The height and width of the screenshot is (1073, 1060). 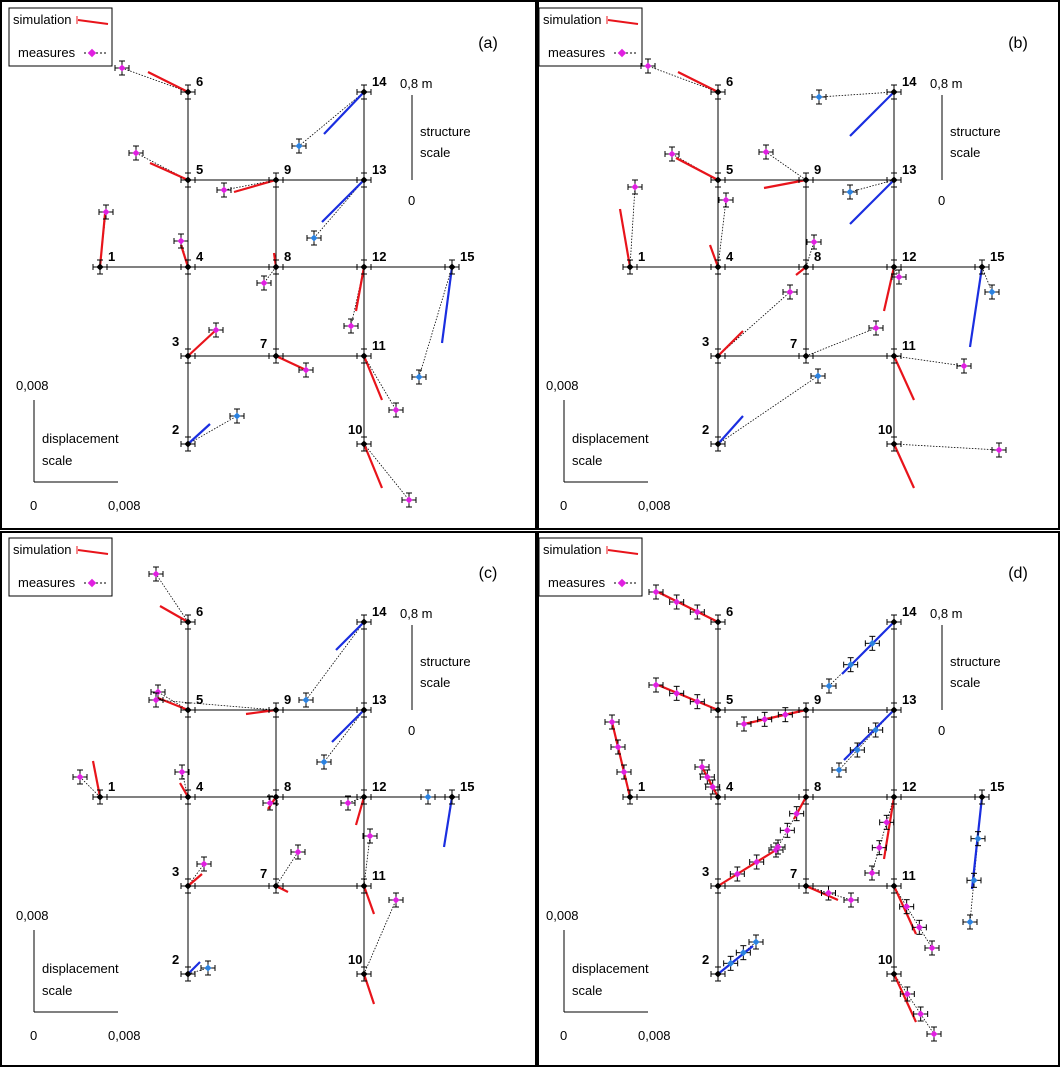 What do you see at coordinates (909, 786) in the screenshot?
I see `node-label-12: 12` at bounding box center [909, 786].